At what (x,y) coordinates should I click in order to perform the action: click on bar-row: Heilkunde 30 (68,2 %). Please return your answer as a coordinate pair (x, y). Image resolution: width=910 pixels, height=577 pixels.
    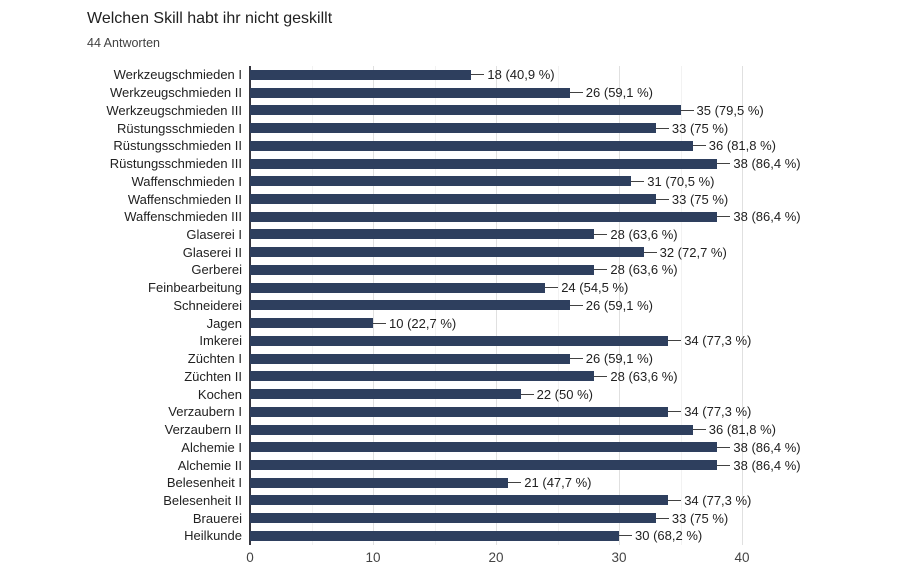
    Looking at the image, I should click on (455, 536).